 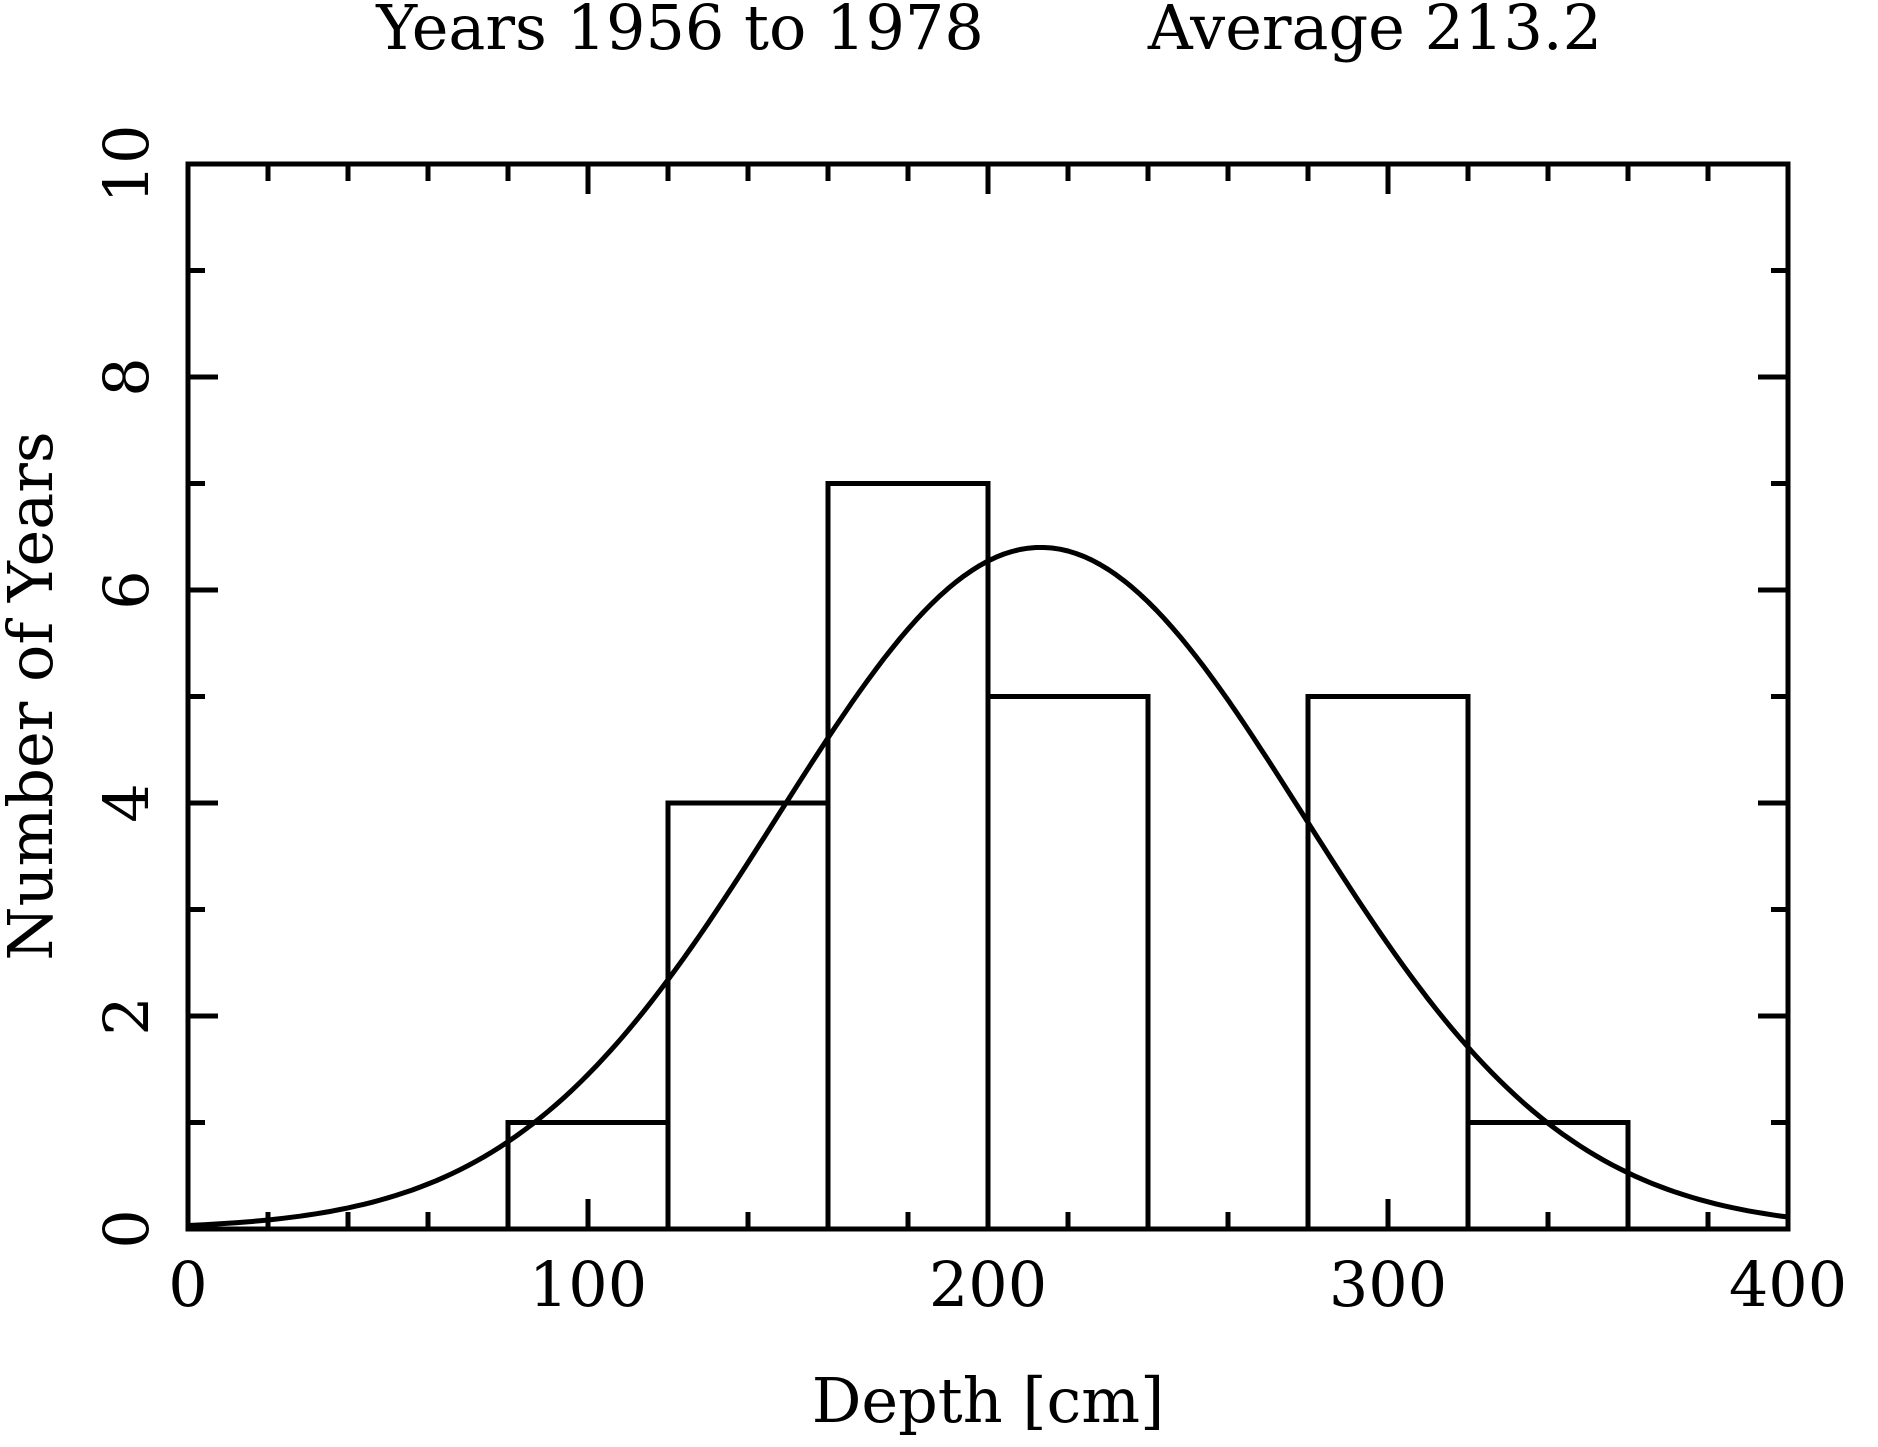 I want to click on y-tick-label: 10, so click(x=126, y=164).